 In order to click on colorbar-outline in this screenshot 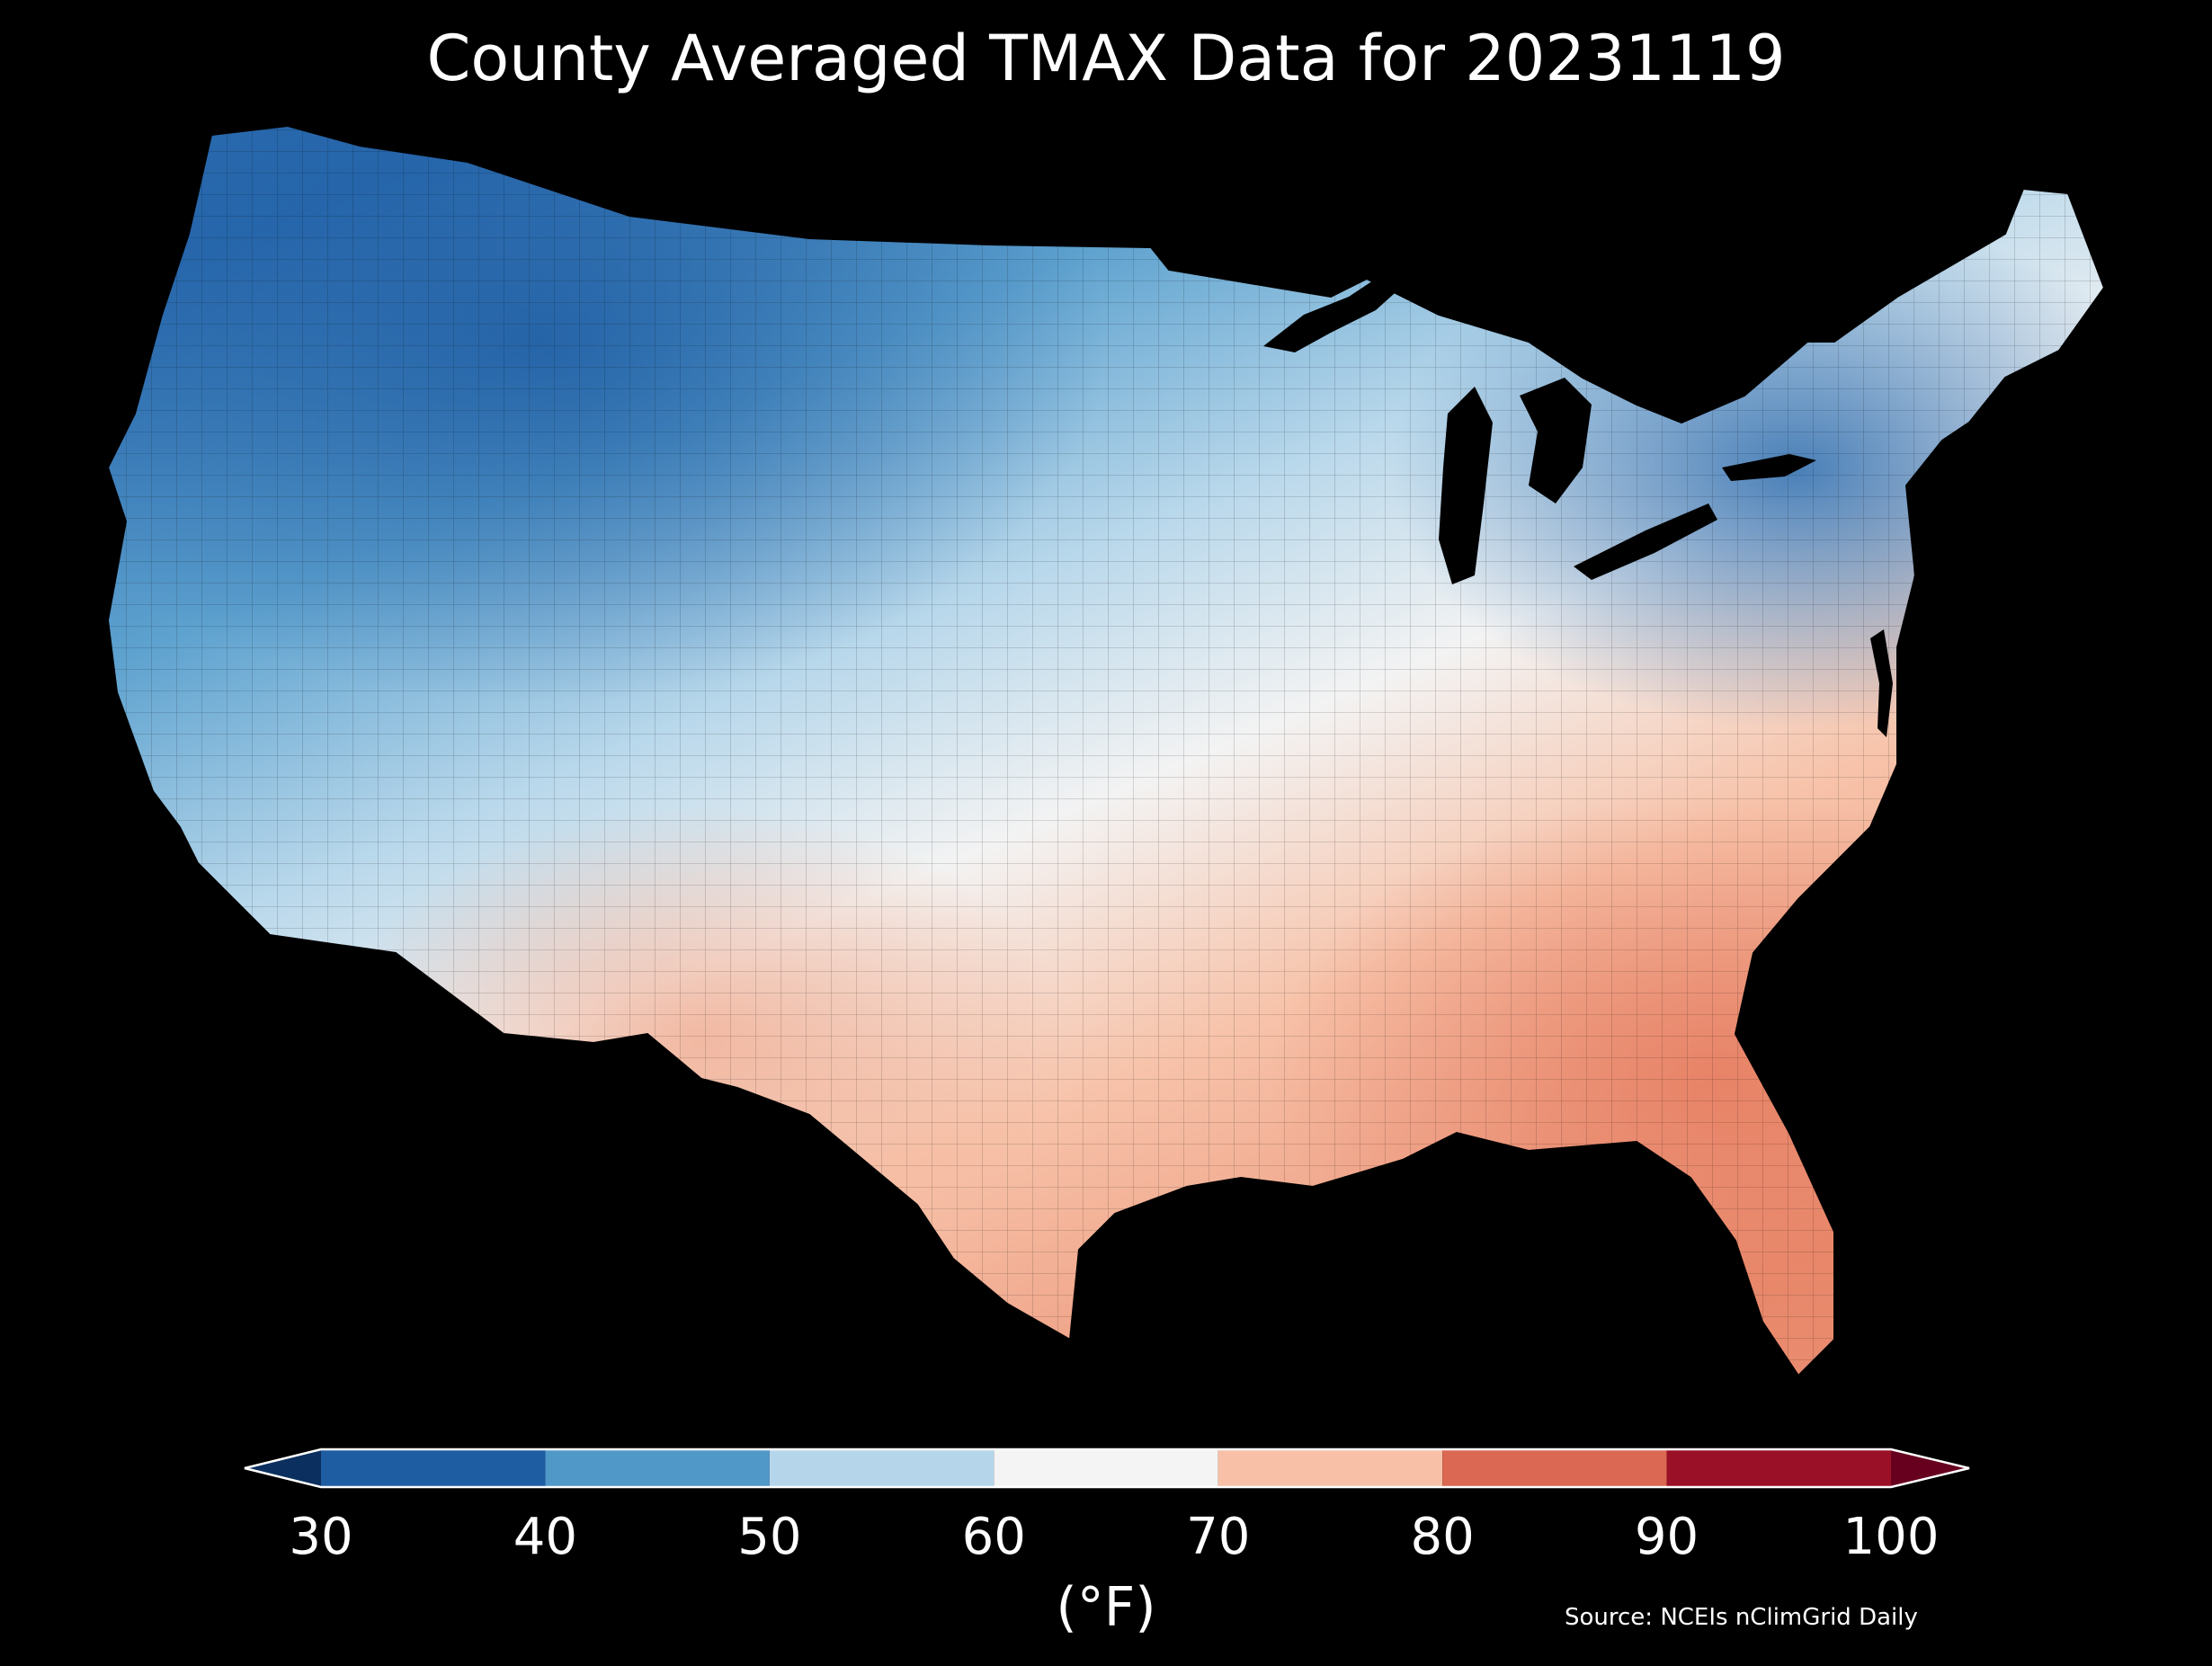, I will do `click(1107, 1468)`.